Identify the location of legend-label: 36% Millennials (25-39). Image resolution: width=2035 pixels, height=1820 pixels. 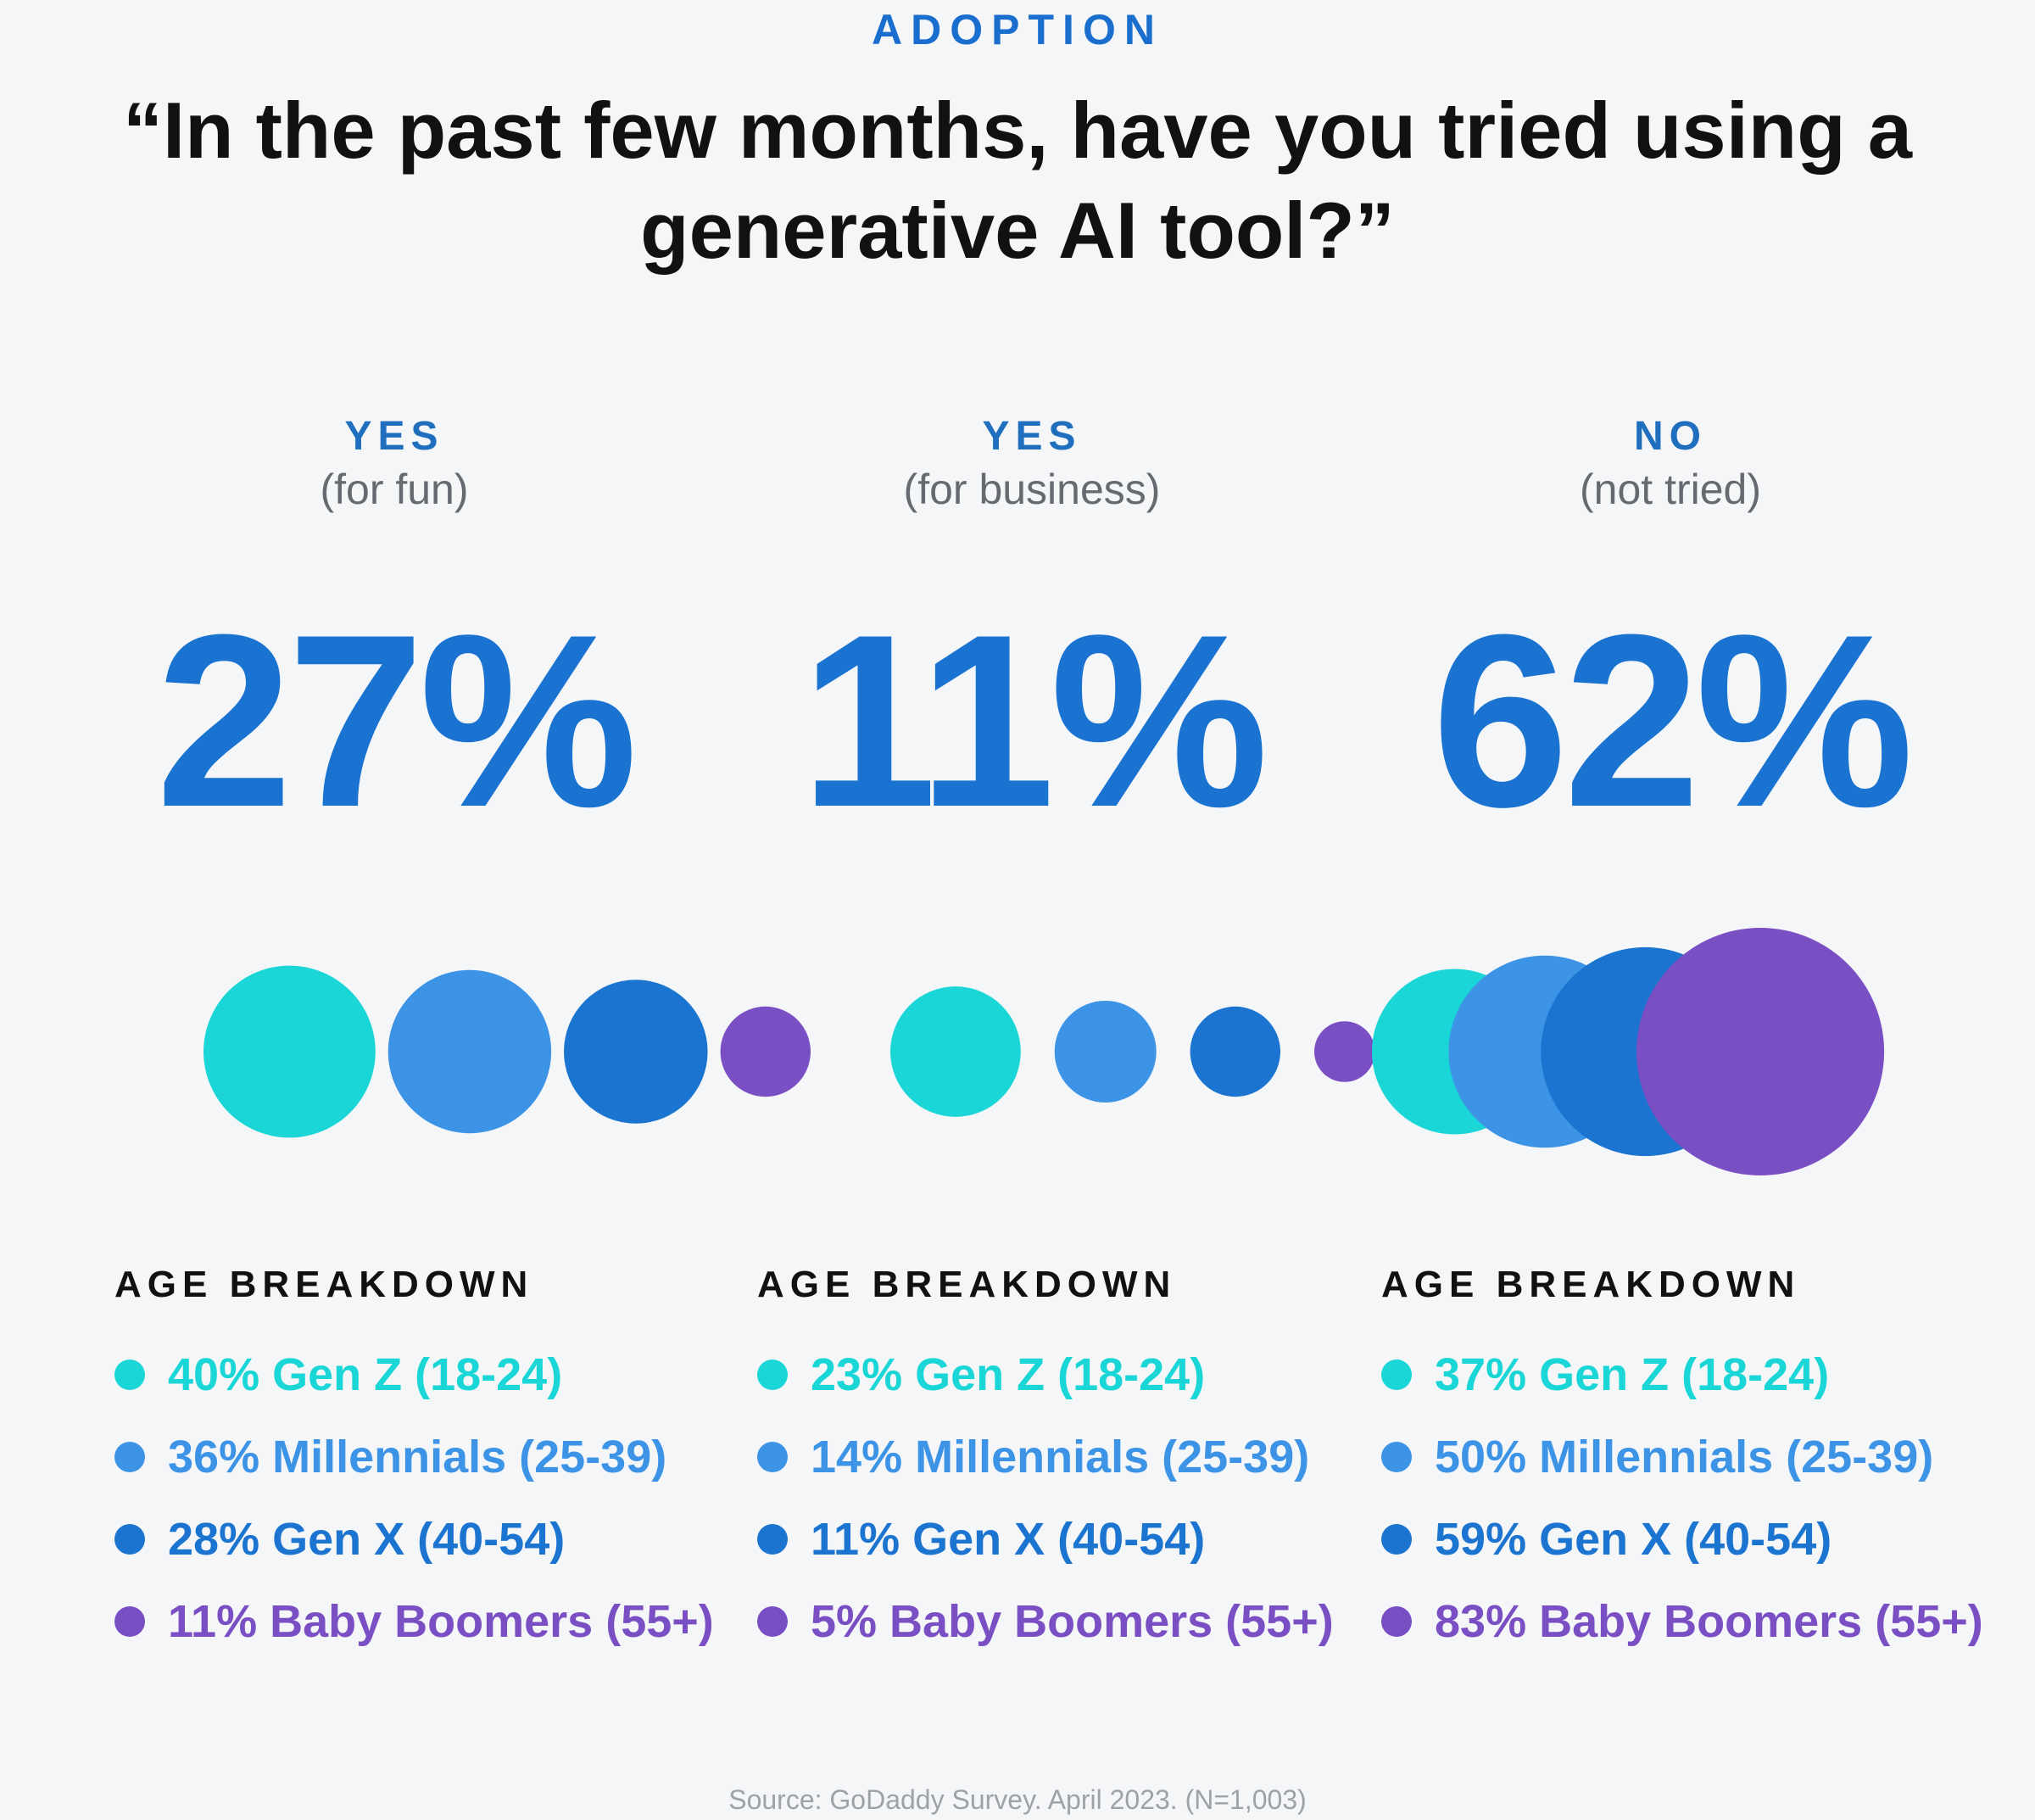
(417, 1456).